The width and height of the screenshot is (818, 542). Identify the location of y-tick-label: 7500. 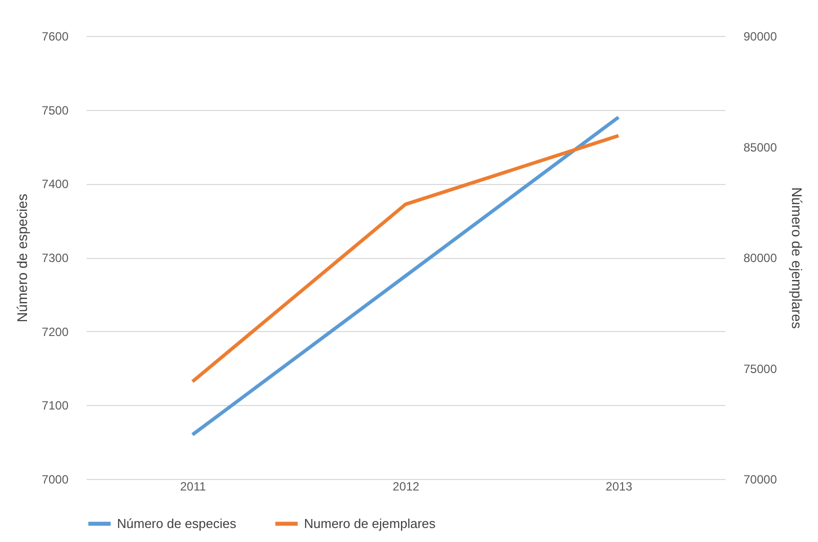
(55, 110).